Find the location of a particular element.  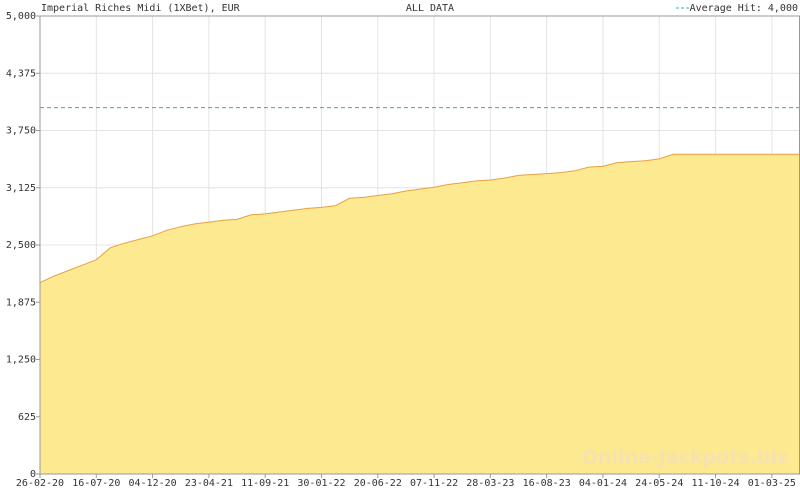

x-tick-label: 11-10-24 is located at coordinates (715, 483).